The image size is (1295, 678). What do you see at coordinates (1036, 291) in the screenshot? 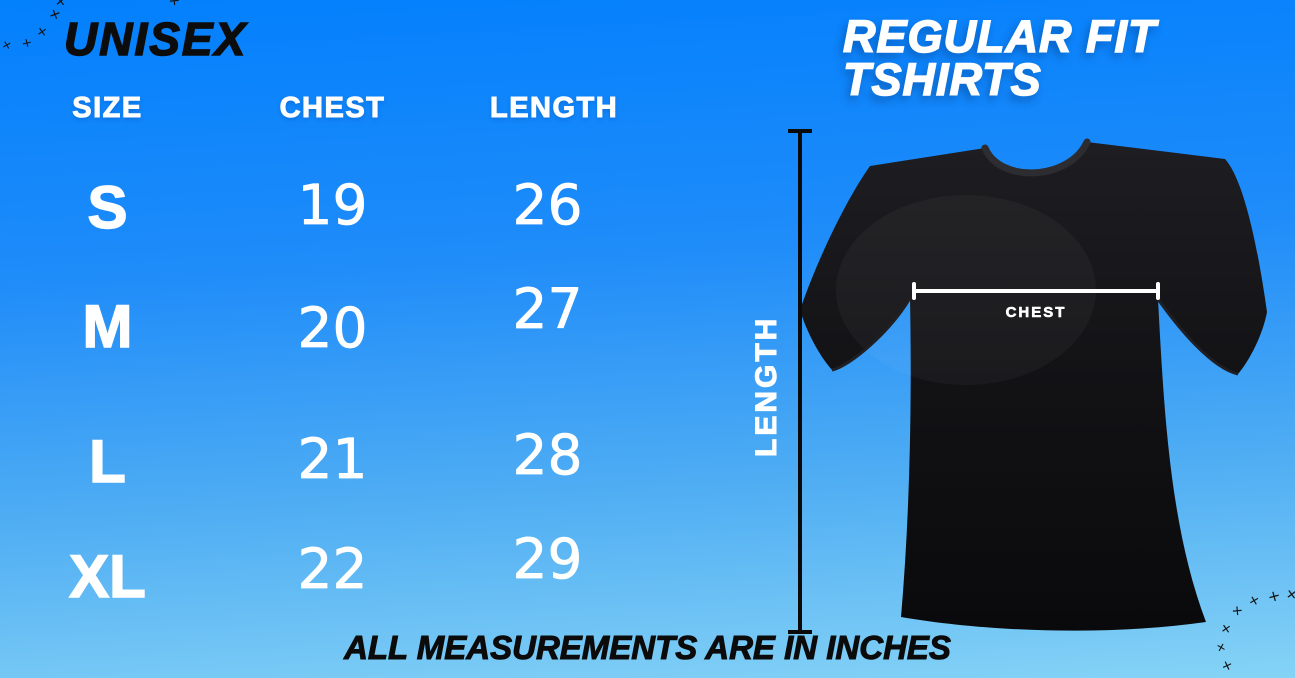
I see `chest-measure-line` at bounding box center [1036, 291].